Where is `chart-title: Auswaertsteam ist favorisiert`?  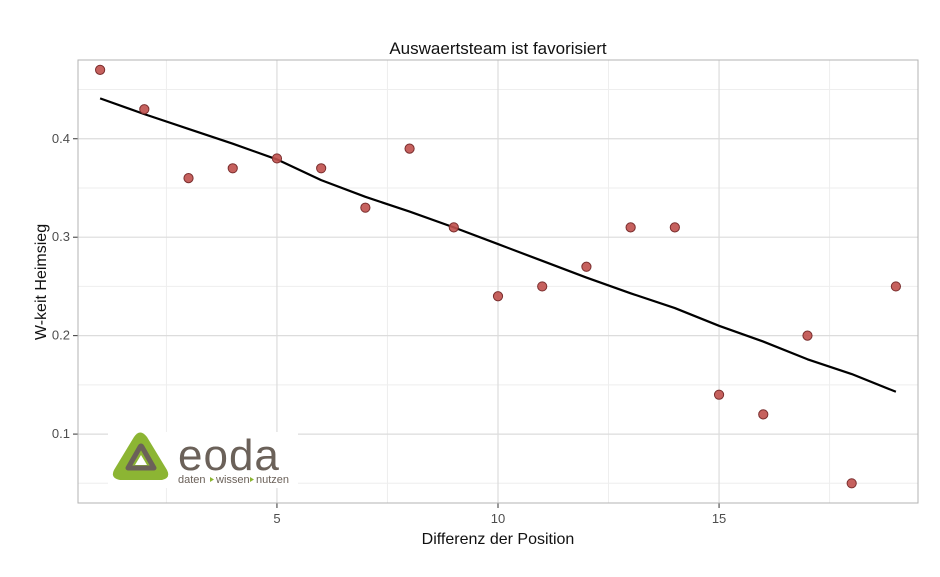
chart-title: Auswaertsteam ist favorisiert is located at coordinates (498, 48).